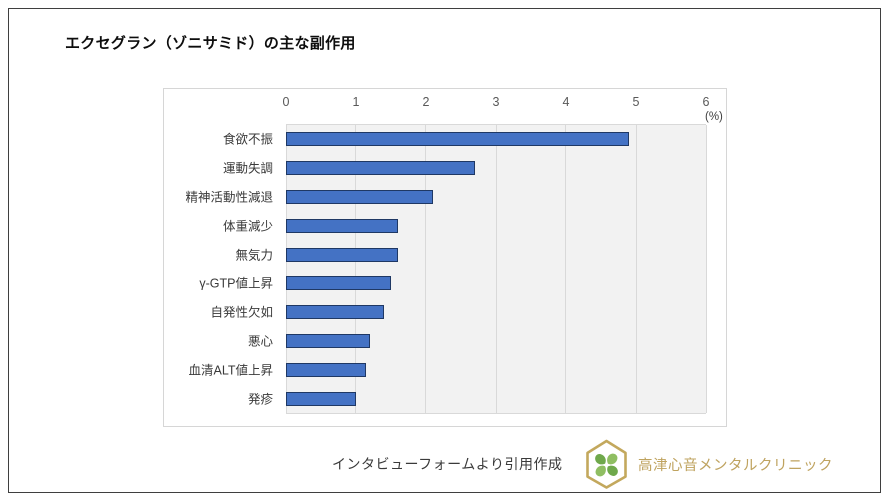 The width and height of the screenshot is (890, 502). Describe the element at coordinates (231, 370) in the screenshot. I see `category-label: 血清ALT値上昇` at that location.